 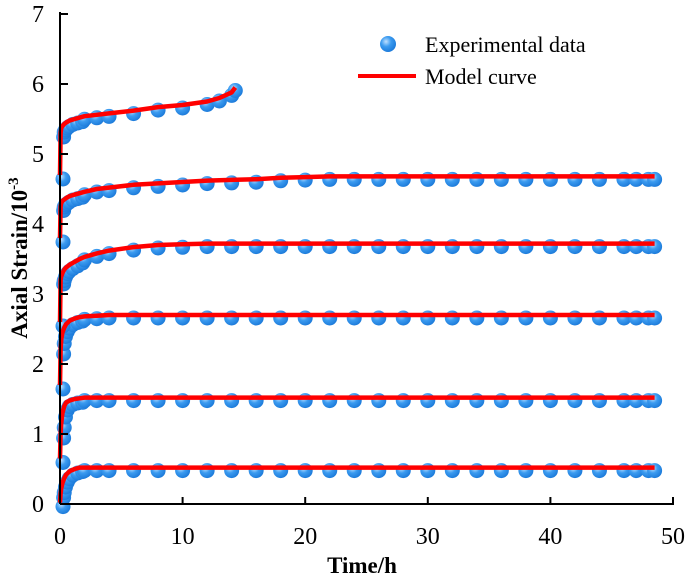 I want to click on y-axis-title-main: Axial Strain/10, so click(x=19, y=264).